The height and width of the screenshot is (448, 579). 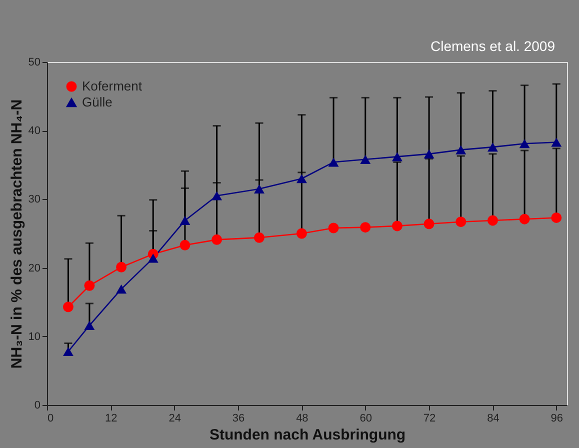 I want to click on legend-label: Koferment, so click(x=112, y=86).